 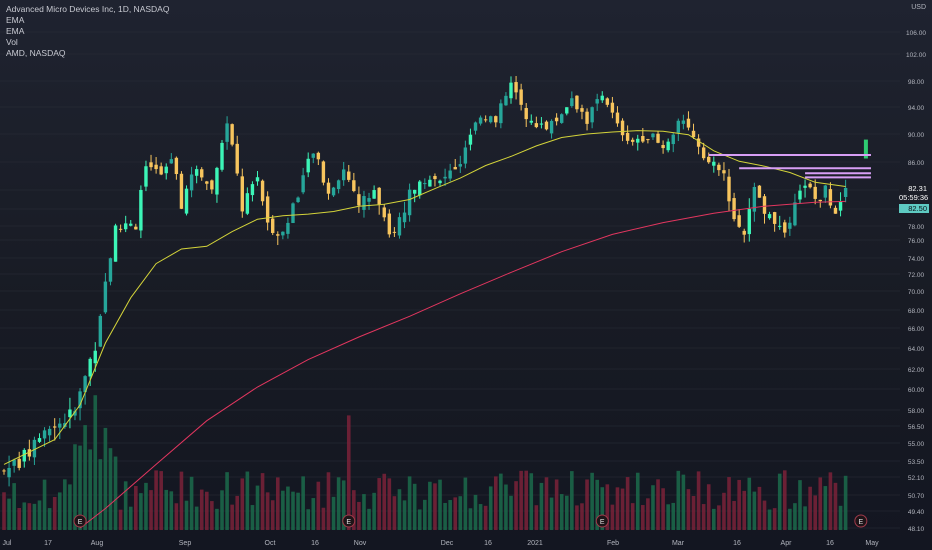 I want to click on price-tick-label: 74.00, so click(x=916, y=259).